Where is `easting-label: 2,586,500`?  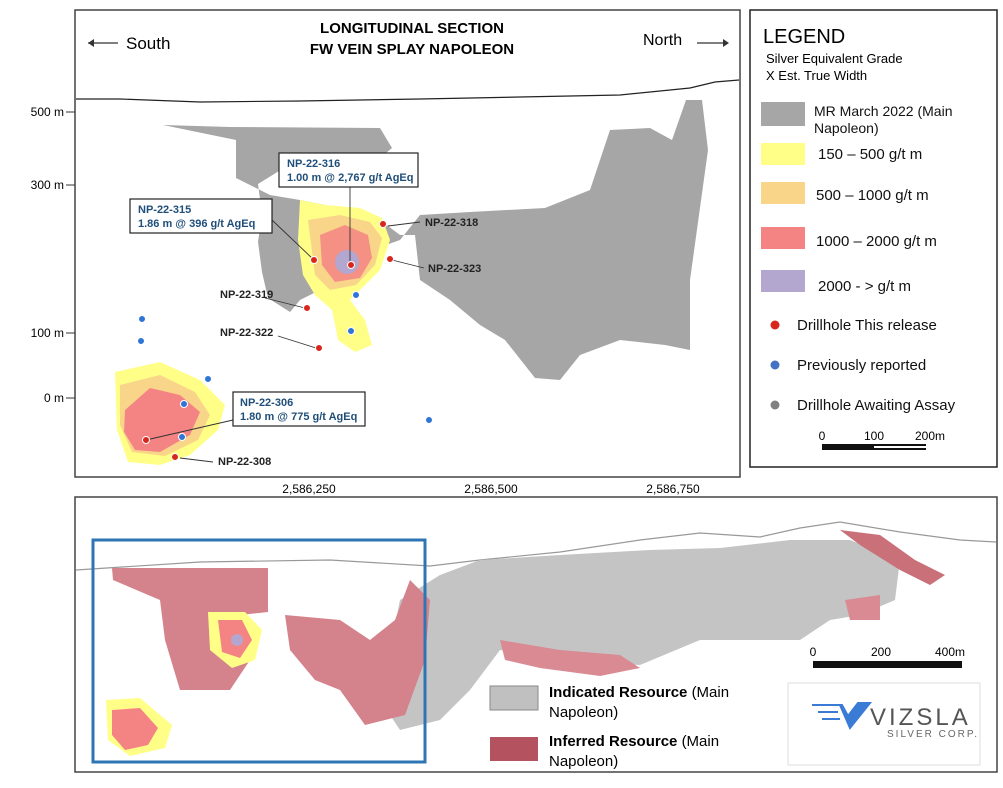 easting-label: 2,586,500 is located at coordinates (491, 489).